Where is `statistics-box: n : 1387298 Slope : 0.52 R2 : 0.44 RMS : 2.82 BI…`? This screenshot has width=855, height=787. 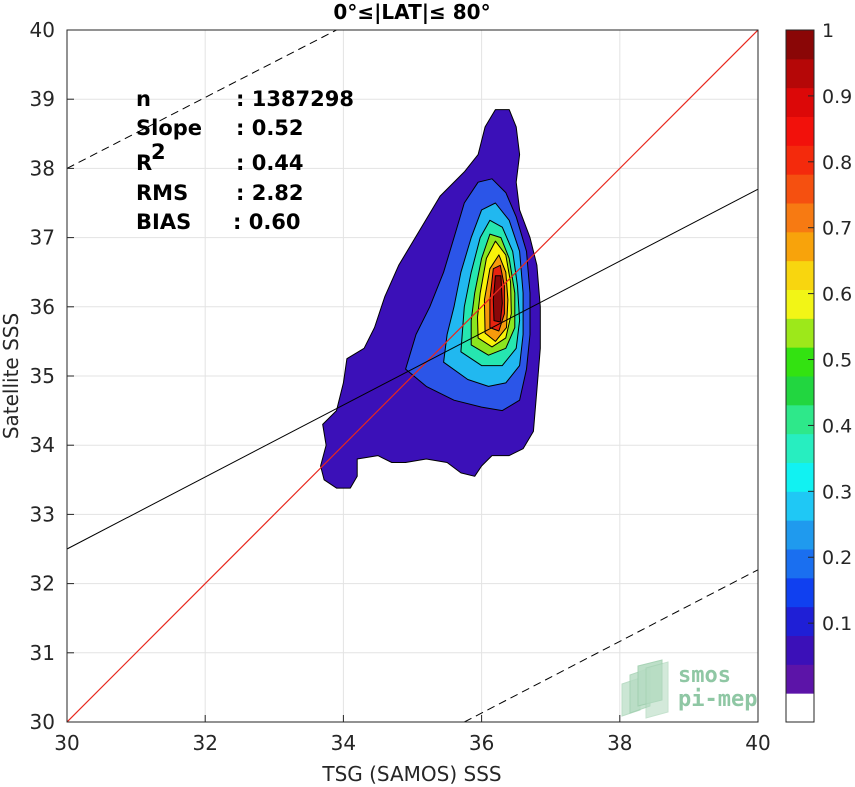
statistics-box: n : 1387298 Slope : 0.52 R2 : 0.44 RMS : 2.82 BI… is located at coordinates (245, 160).